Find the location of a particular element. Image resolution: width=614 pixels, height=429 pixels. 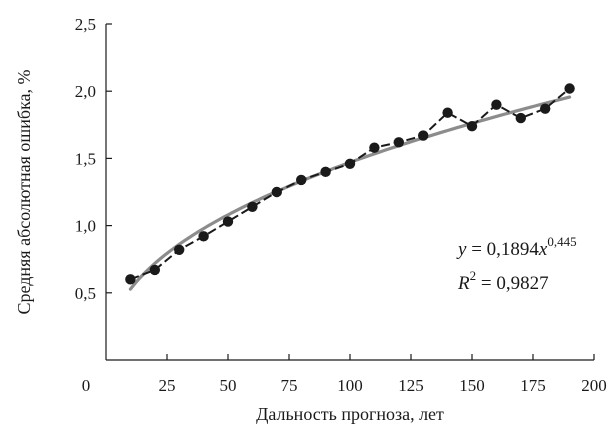

y-tick-label: 1,0 is located at coordinates (85, 226).